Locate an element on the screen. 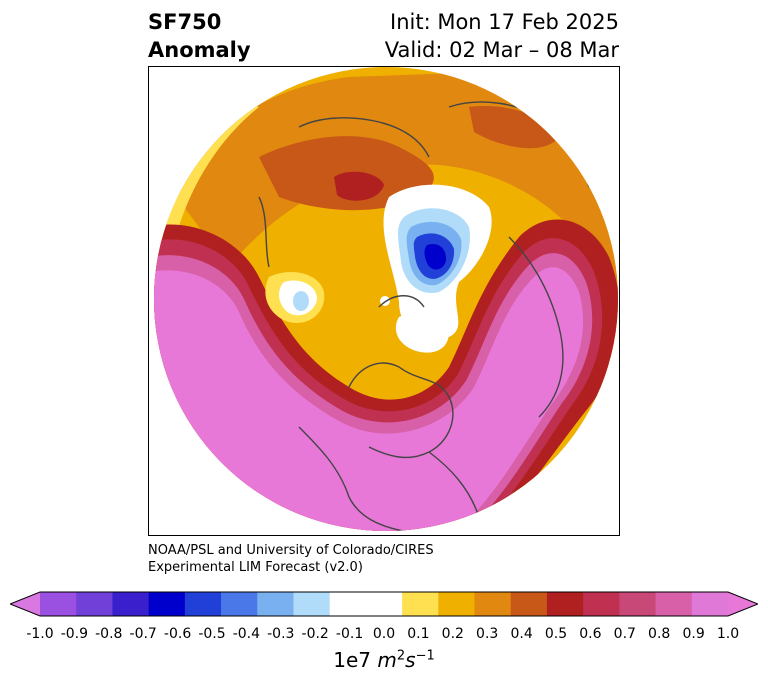  colorbar is located at coordinates (384, 604).